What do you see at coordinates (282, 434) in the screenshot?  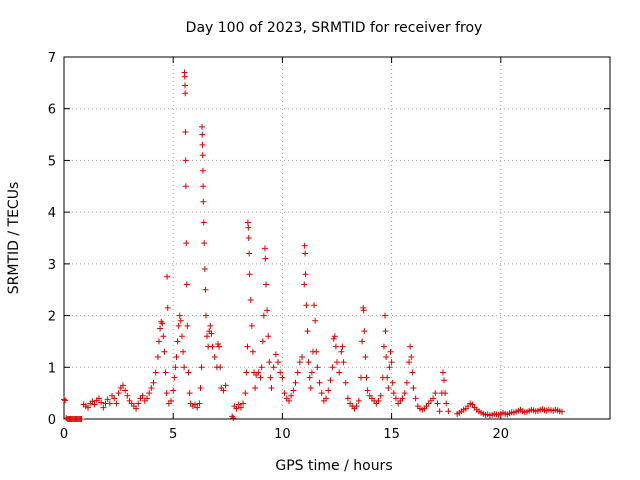 I see `x-tick-label: 10` at bounding box center [282, 434].